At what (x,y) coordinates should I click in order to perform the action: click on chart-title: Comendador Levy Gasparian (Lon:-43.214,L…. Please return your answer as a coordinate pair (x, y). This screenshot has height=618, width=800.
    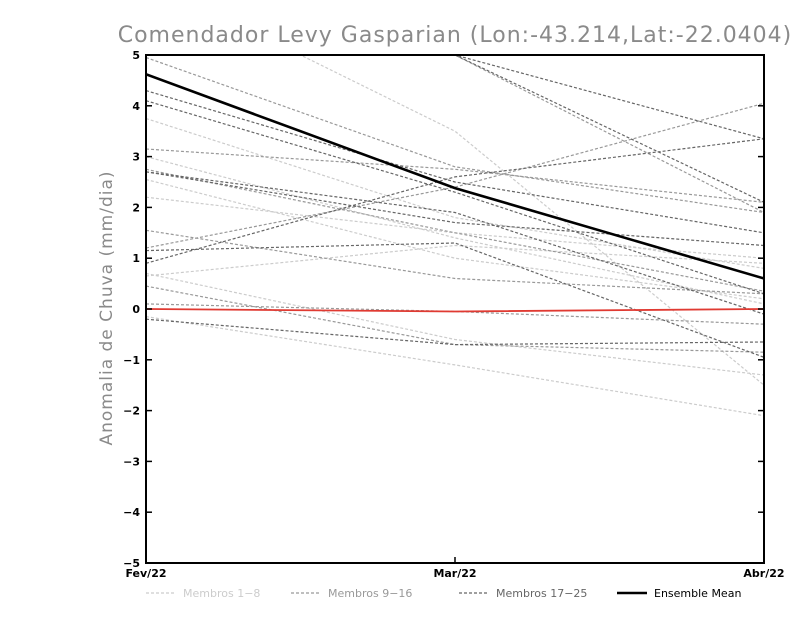
    Looking at the image, I should click on (455, 35).